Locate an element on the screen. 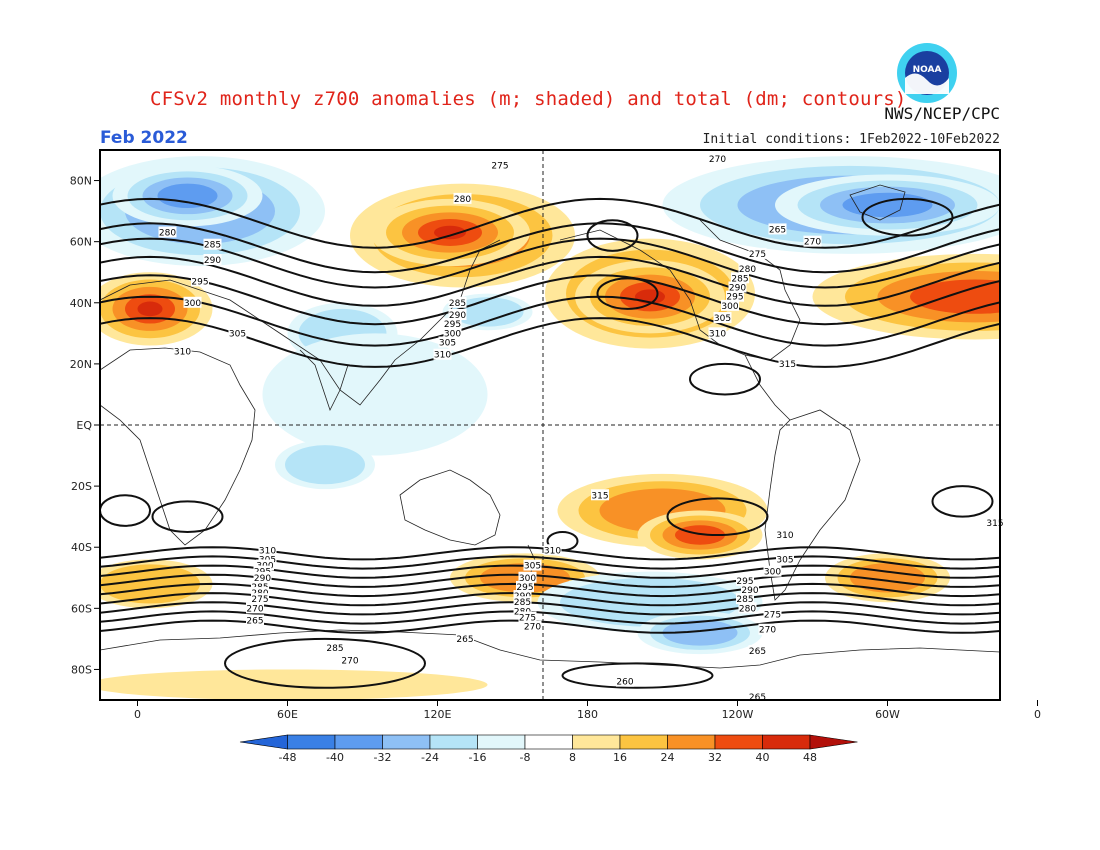 This screenshot has width=1100, height=850. contour-label: 260 is located at coordinates (624, 683).